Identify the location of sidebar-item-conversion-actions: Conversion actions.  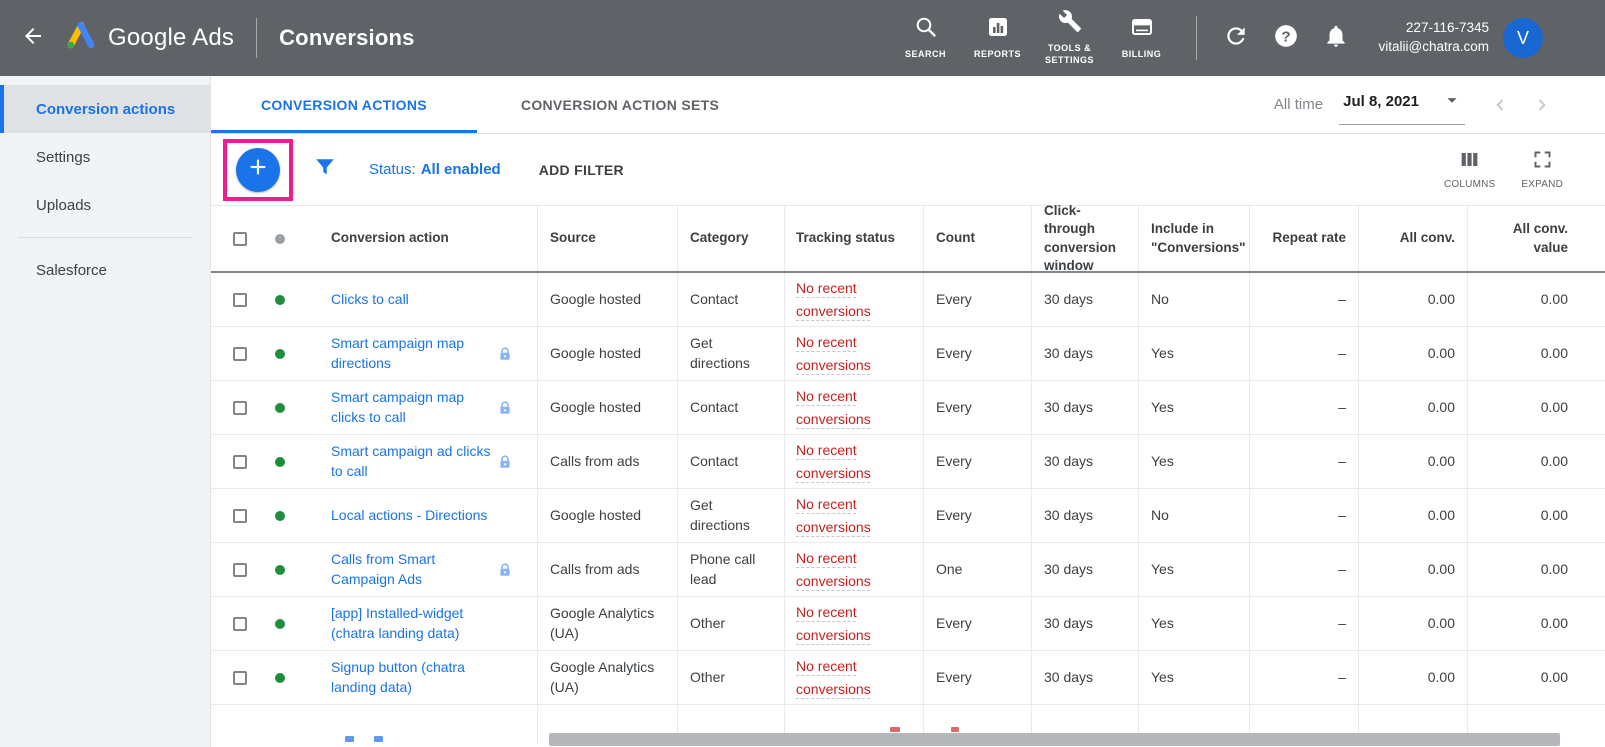
(105, 109).